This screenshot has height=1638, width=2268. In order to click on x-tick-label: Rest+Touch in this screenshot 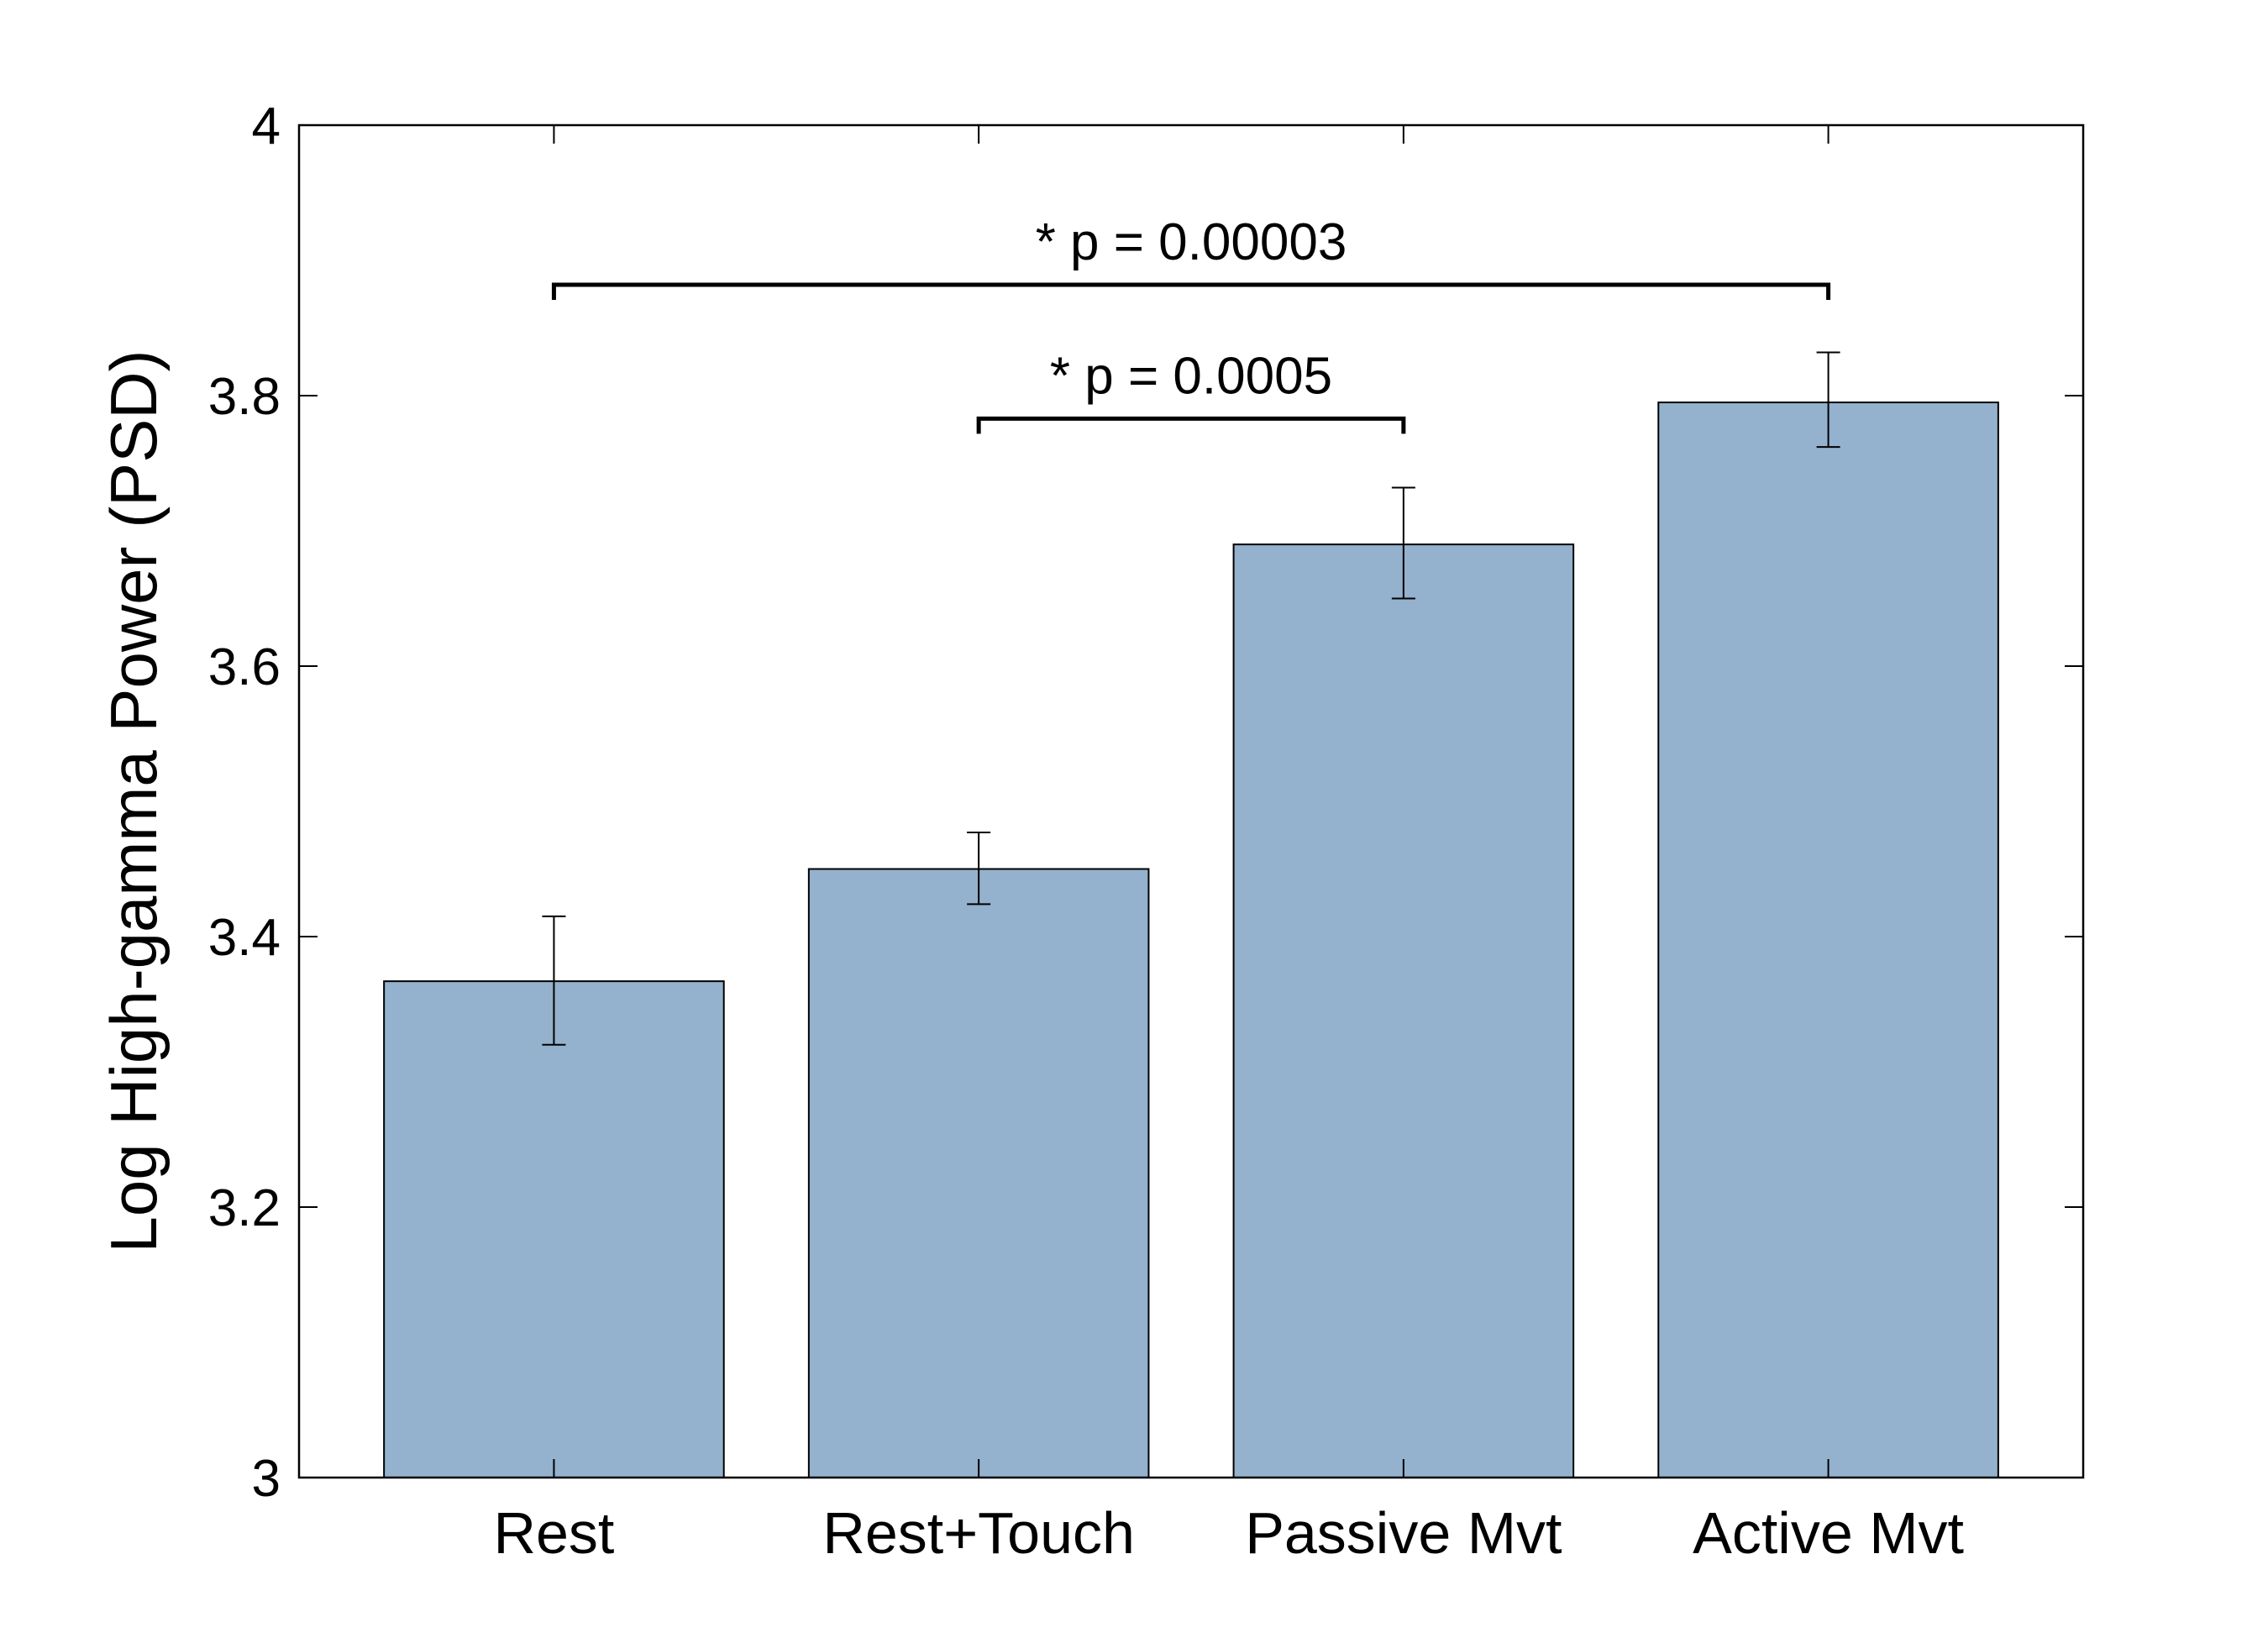, I will do `click(978, 1533)`.